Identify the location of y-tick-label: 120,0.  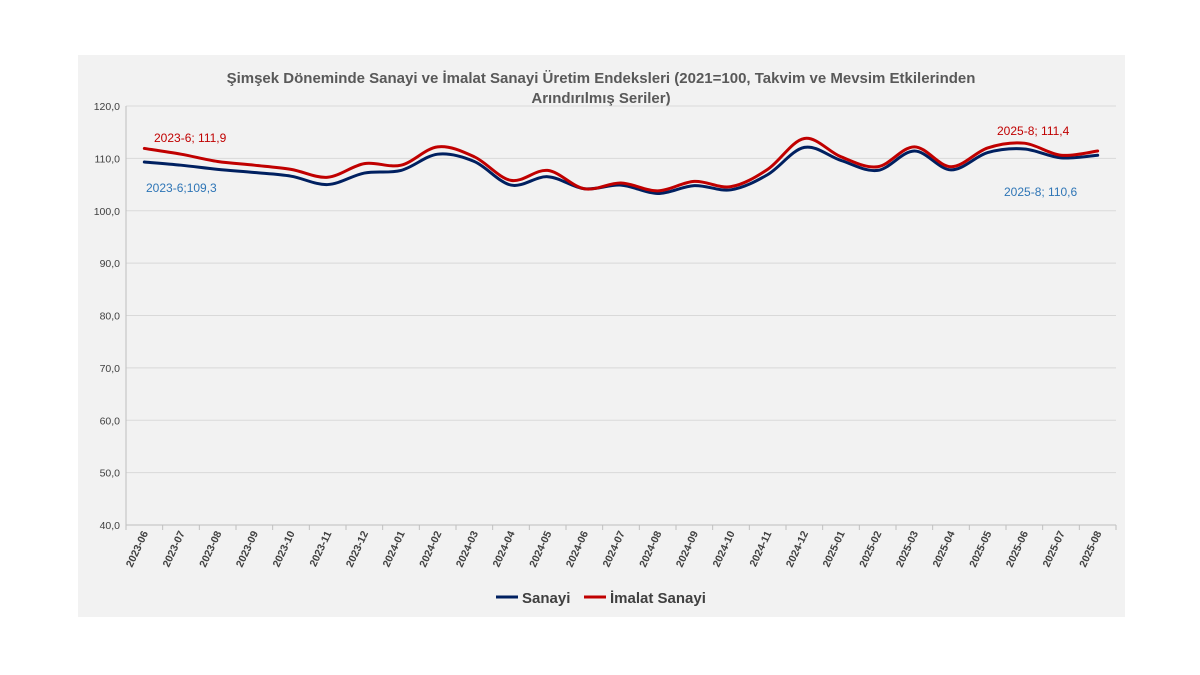
(107, 107).